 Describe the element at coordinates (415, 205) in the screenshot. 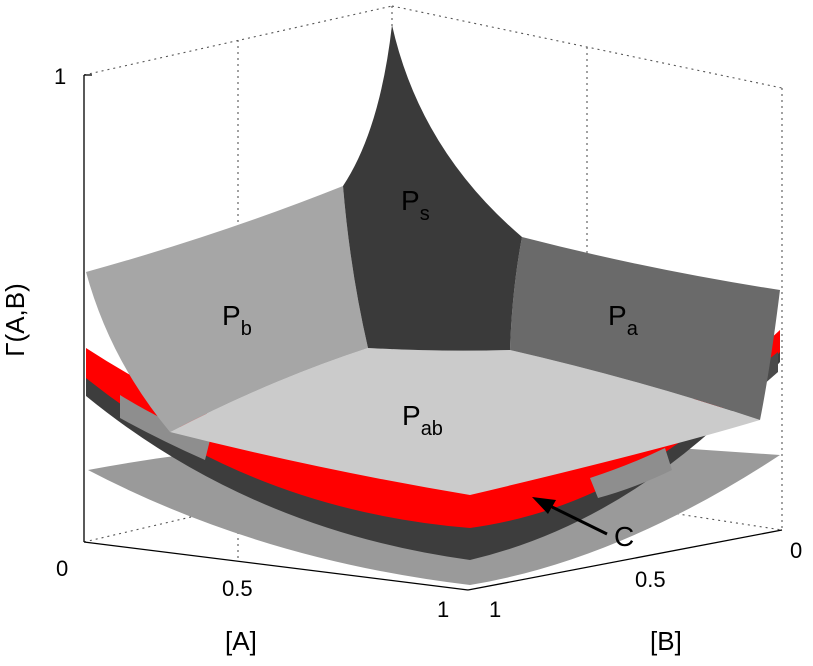

I see `region-label-ps: Ps` at that location.